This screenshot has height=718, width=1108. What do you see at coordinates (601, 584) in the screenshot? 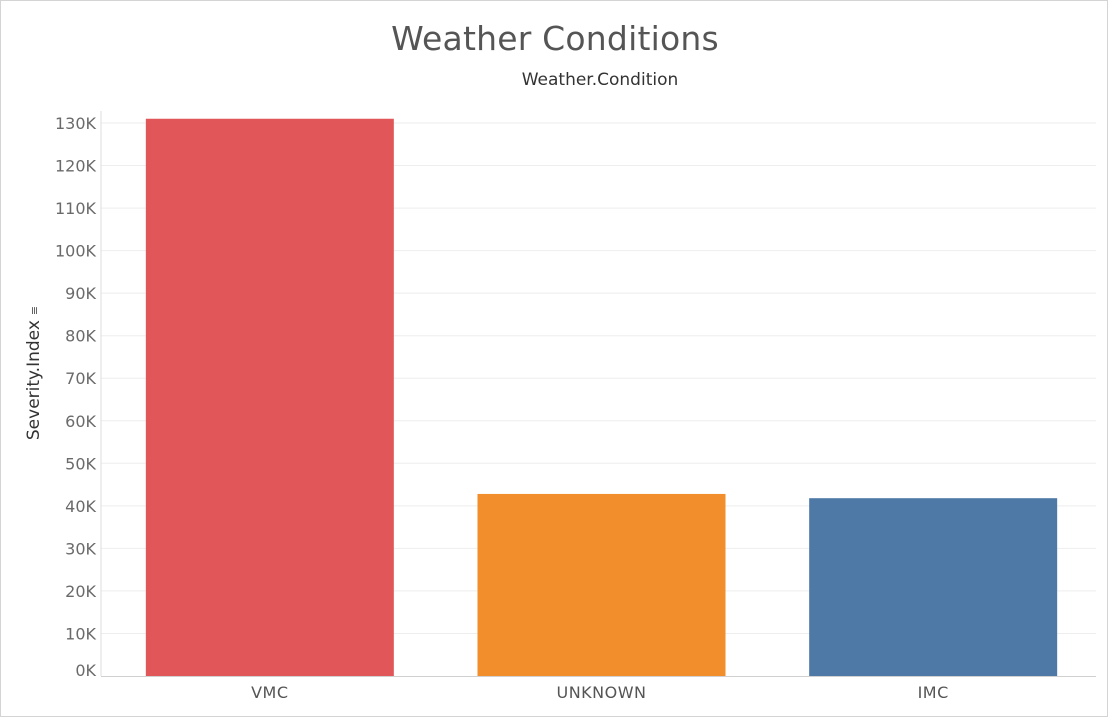
I see `bar-unknown` at bounding box center [601, 584].